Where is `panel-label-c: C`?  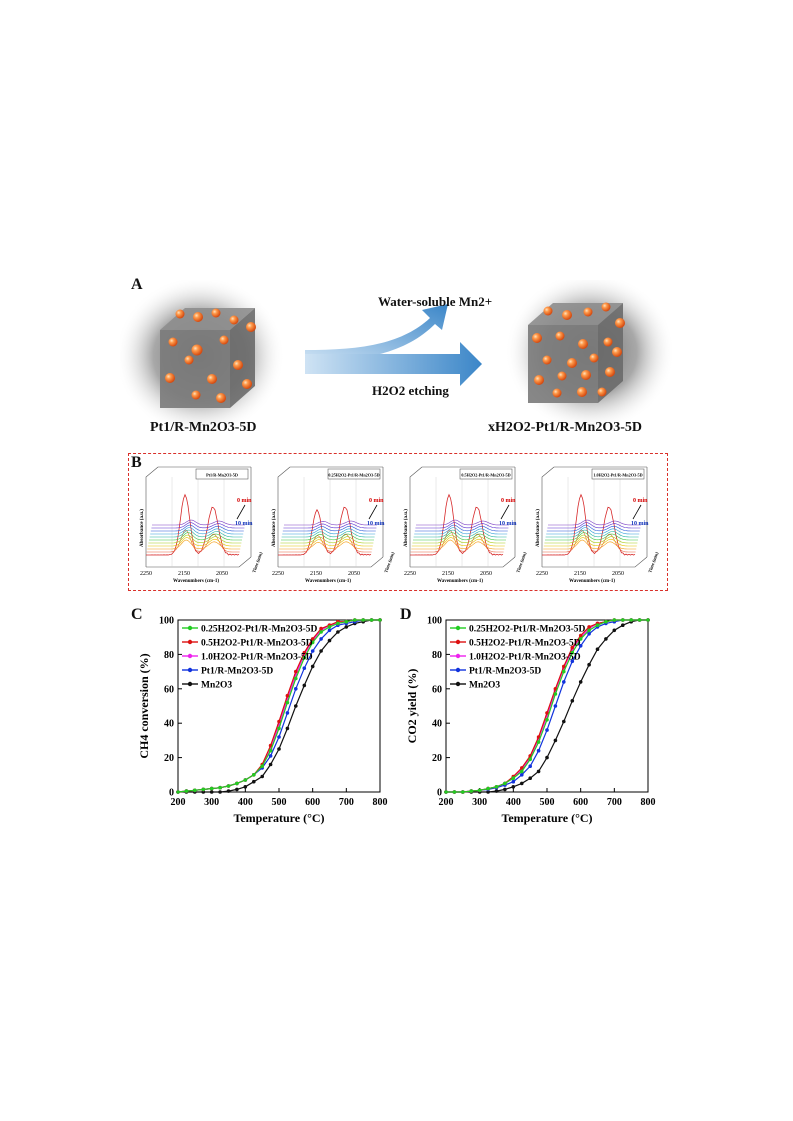 panel-label-c: C is located at coordinates (137, 614).